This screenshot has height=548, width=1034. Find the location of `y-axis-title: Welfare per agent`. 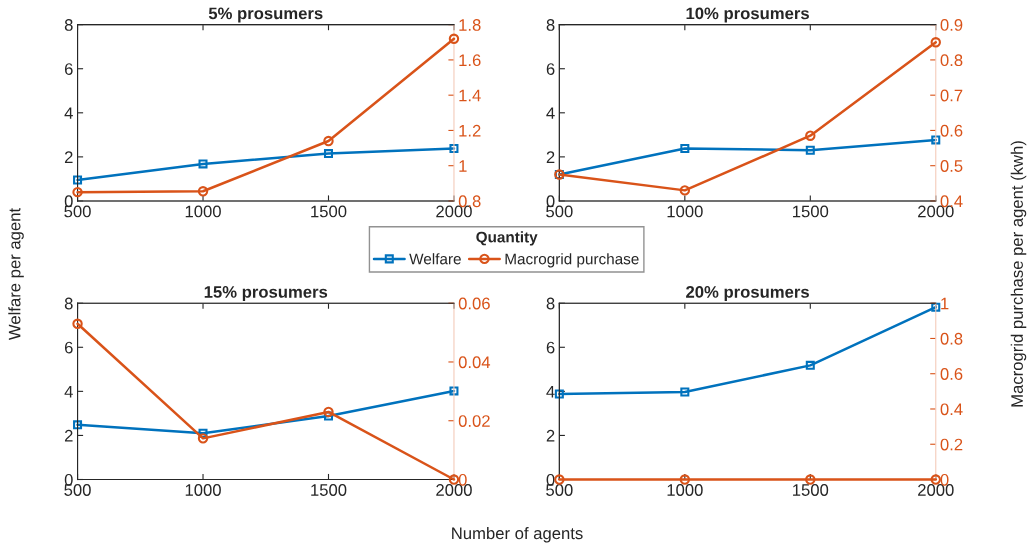

y-axis-title: Welfare per agent is located at coordinates (16, 274).